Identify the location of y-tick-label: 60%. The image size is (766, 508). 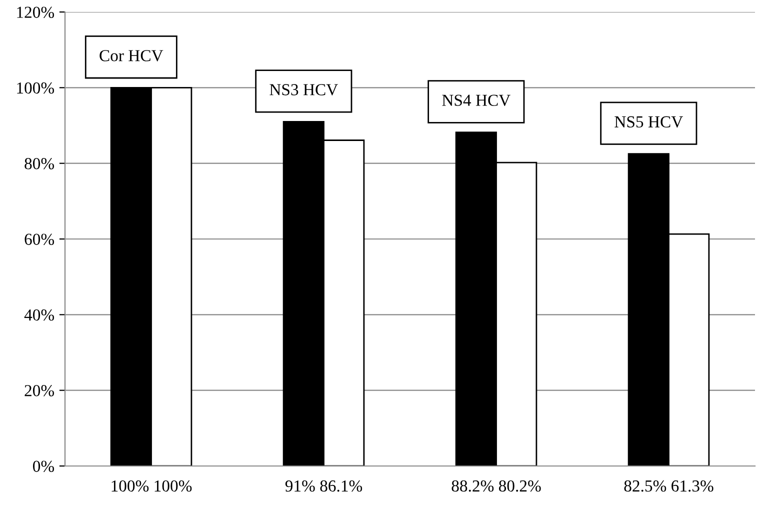
(39, 239).